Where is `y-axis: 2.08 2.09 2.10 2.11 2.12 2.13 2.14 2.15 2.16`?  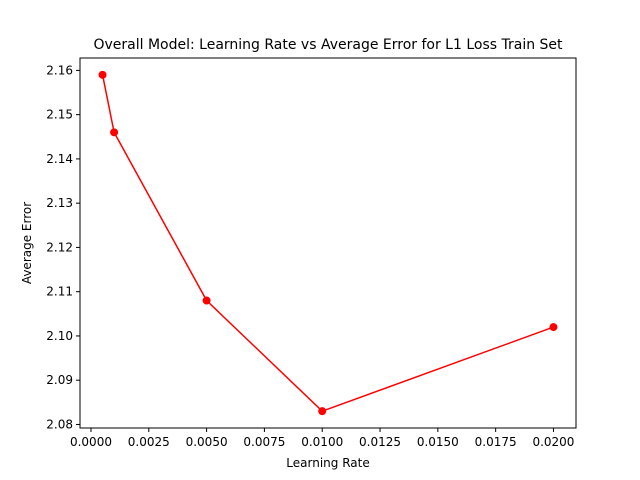 y-axis: 2.08 2.09 2.10 2.11 2.12 2.13 2.14 2.15 2.16 is located at coordinates (63, 247).